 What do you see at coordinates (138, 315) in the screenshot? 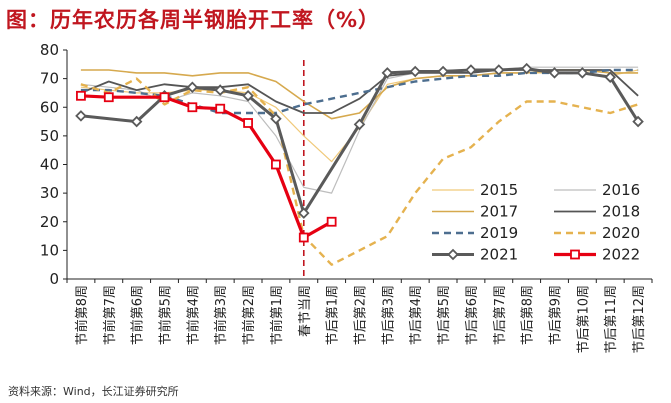
I see `x-tick-label: 节前第6周` at bounding box center [138, 315].